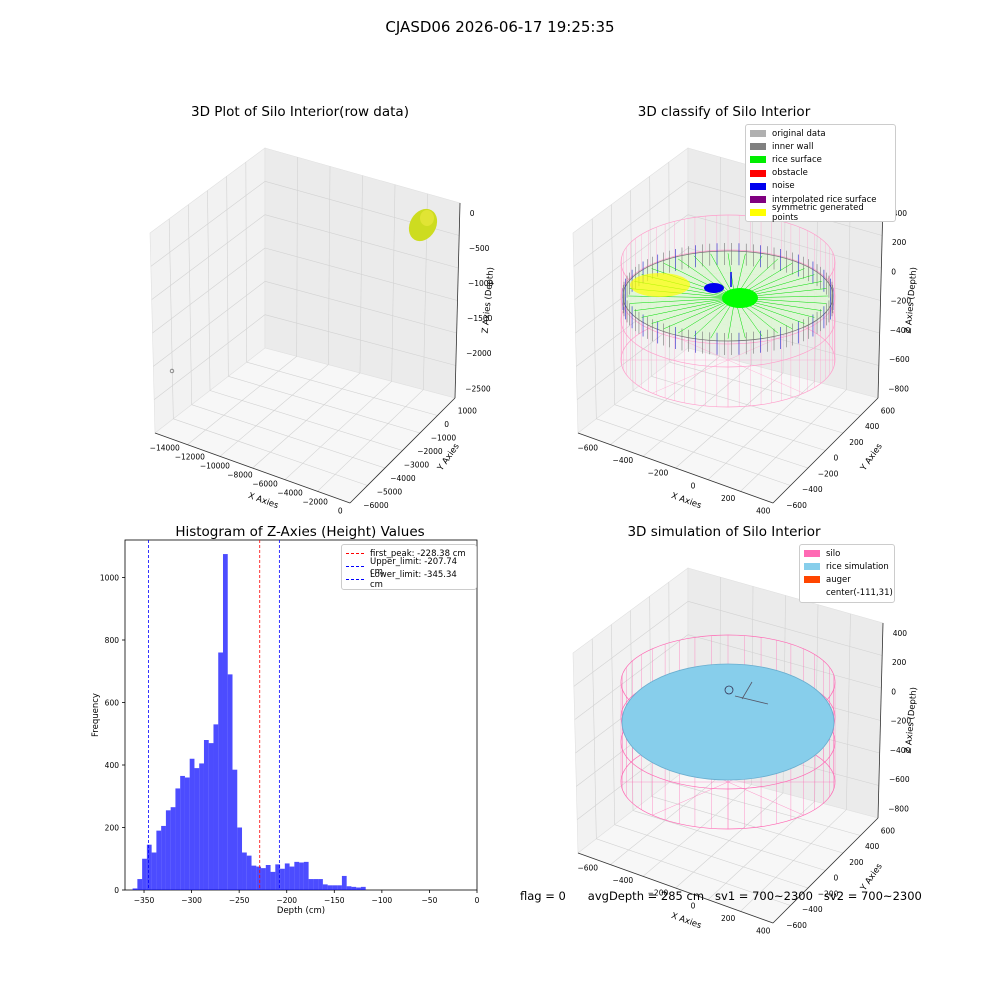 This screenshot has height=1000, width=1000. Describe the element at coordinates (847, 579) in the screenshot. I see `simulation-legend-item: auger` at that location.